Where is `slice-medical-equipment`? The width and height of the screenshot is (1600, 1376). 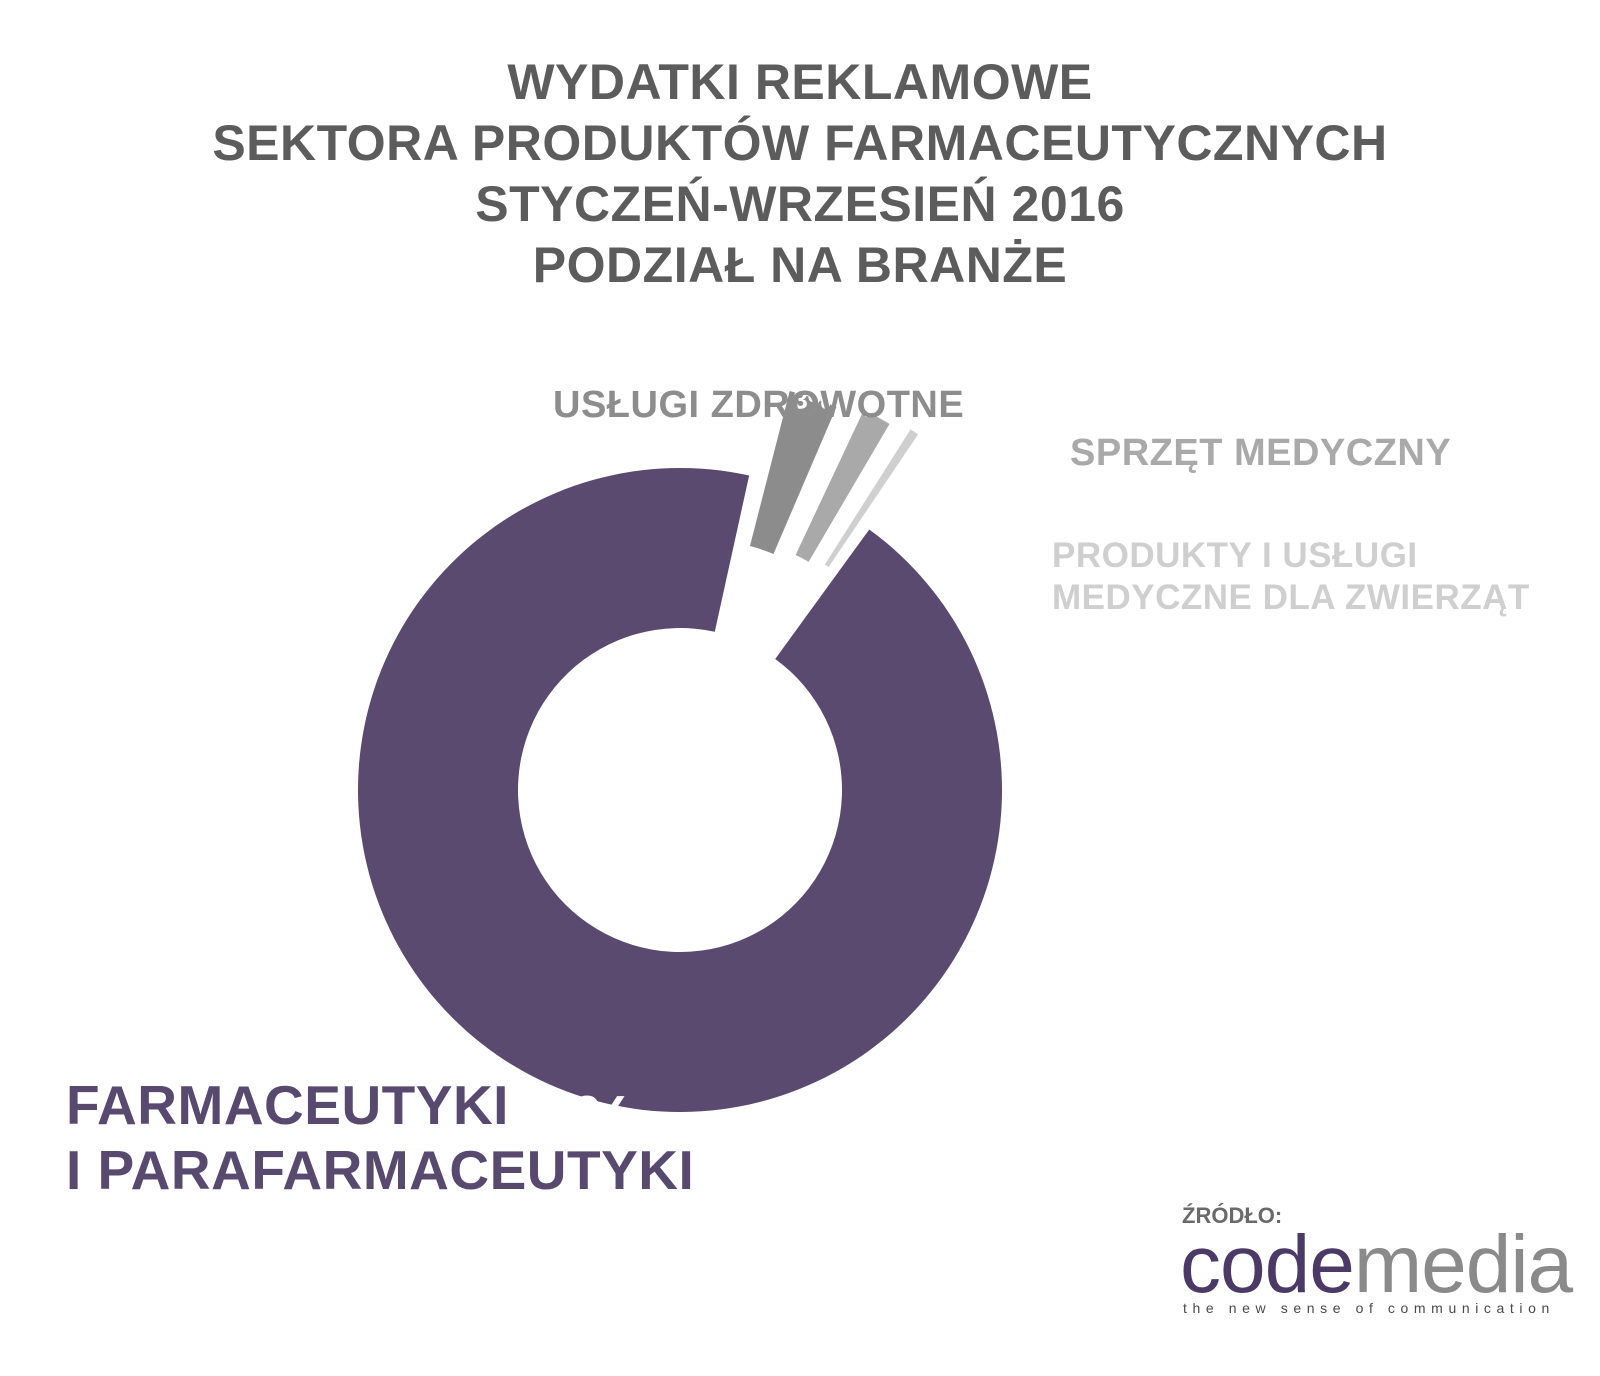 slice-medical-equipment is located at coordinates (842, 486).